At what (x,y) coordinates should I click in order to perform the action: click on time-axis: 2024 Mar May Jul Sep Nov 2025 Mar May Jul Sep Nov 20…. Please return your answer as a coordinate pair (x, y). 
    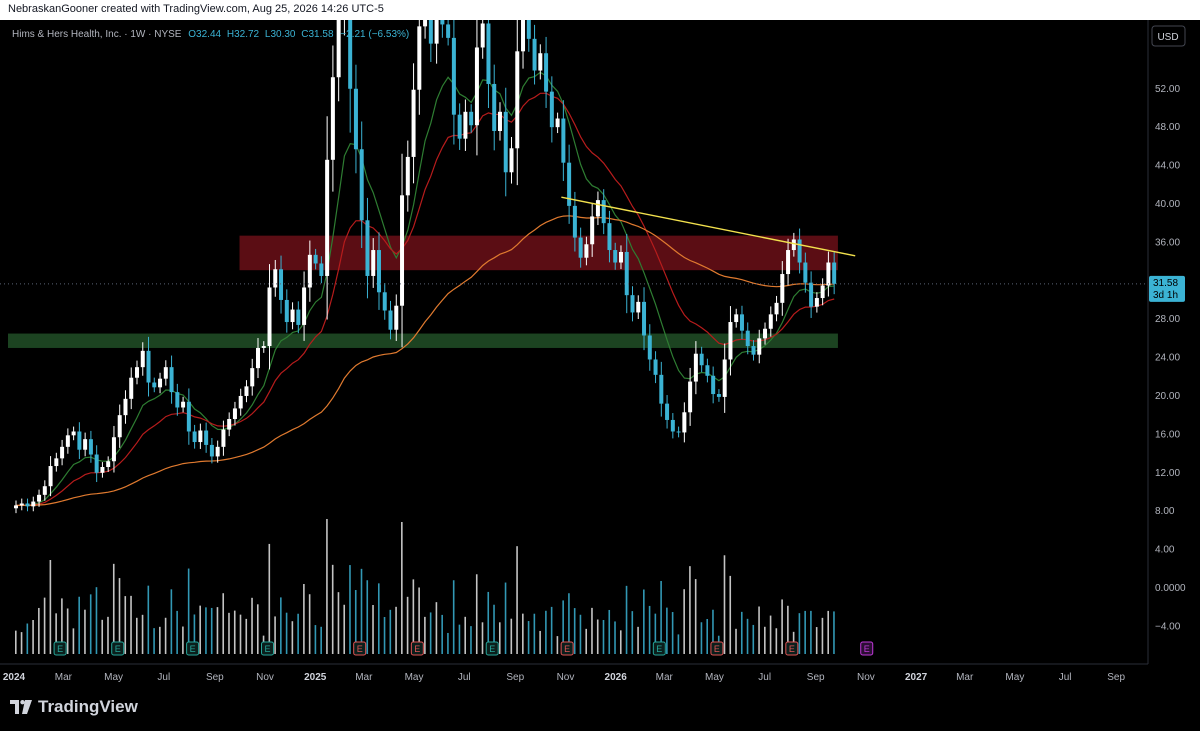
    Looking at the image, I should click on (564, 677).